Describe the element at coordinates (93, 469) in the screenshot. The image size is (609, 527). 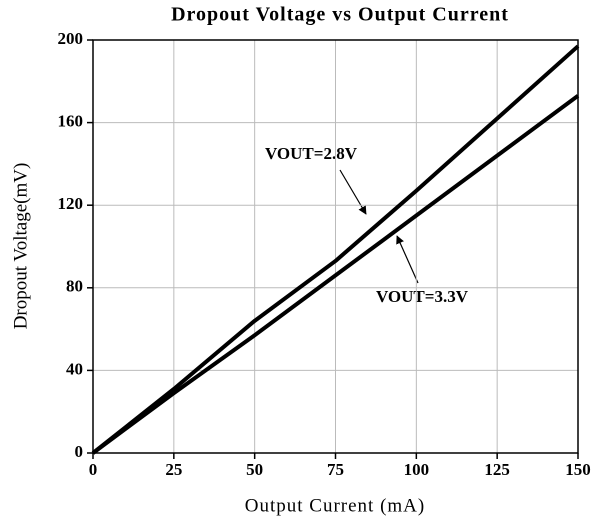
I see `x-tick-label: 0` at that location.